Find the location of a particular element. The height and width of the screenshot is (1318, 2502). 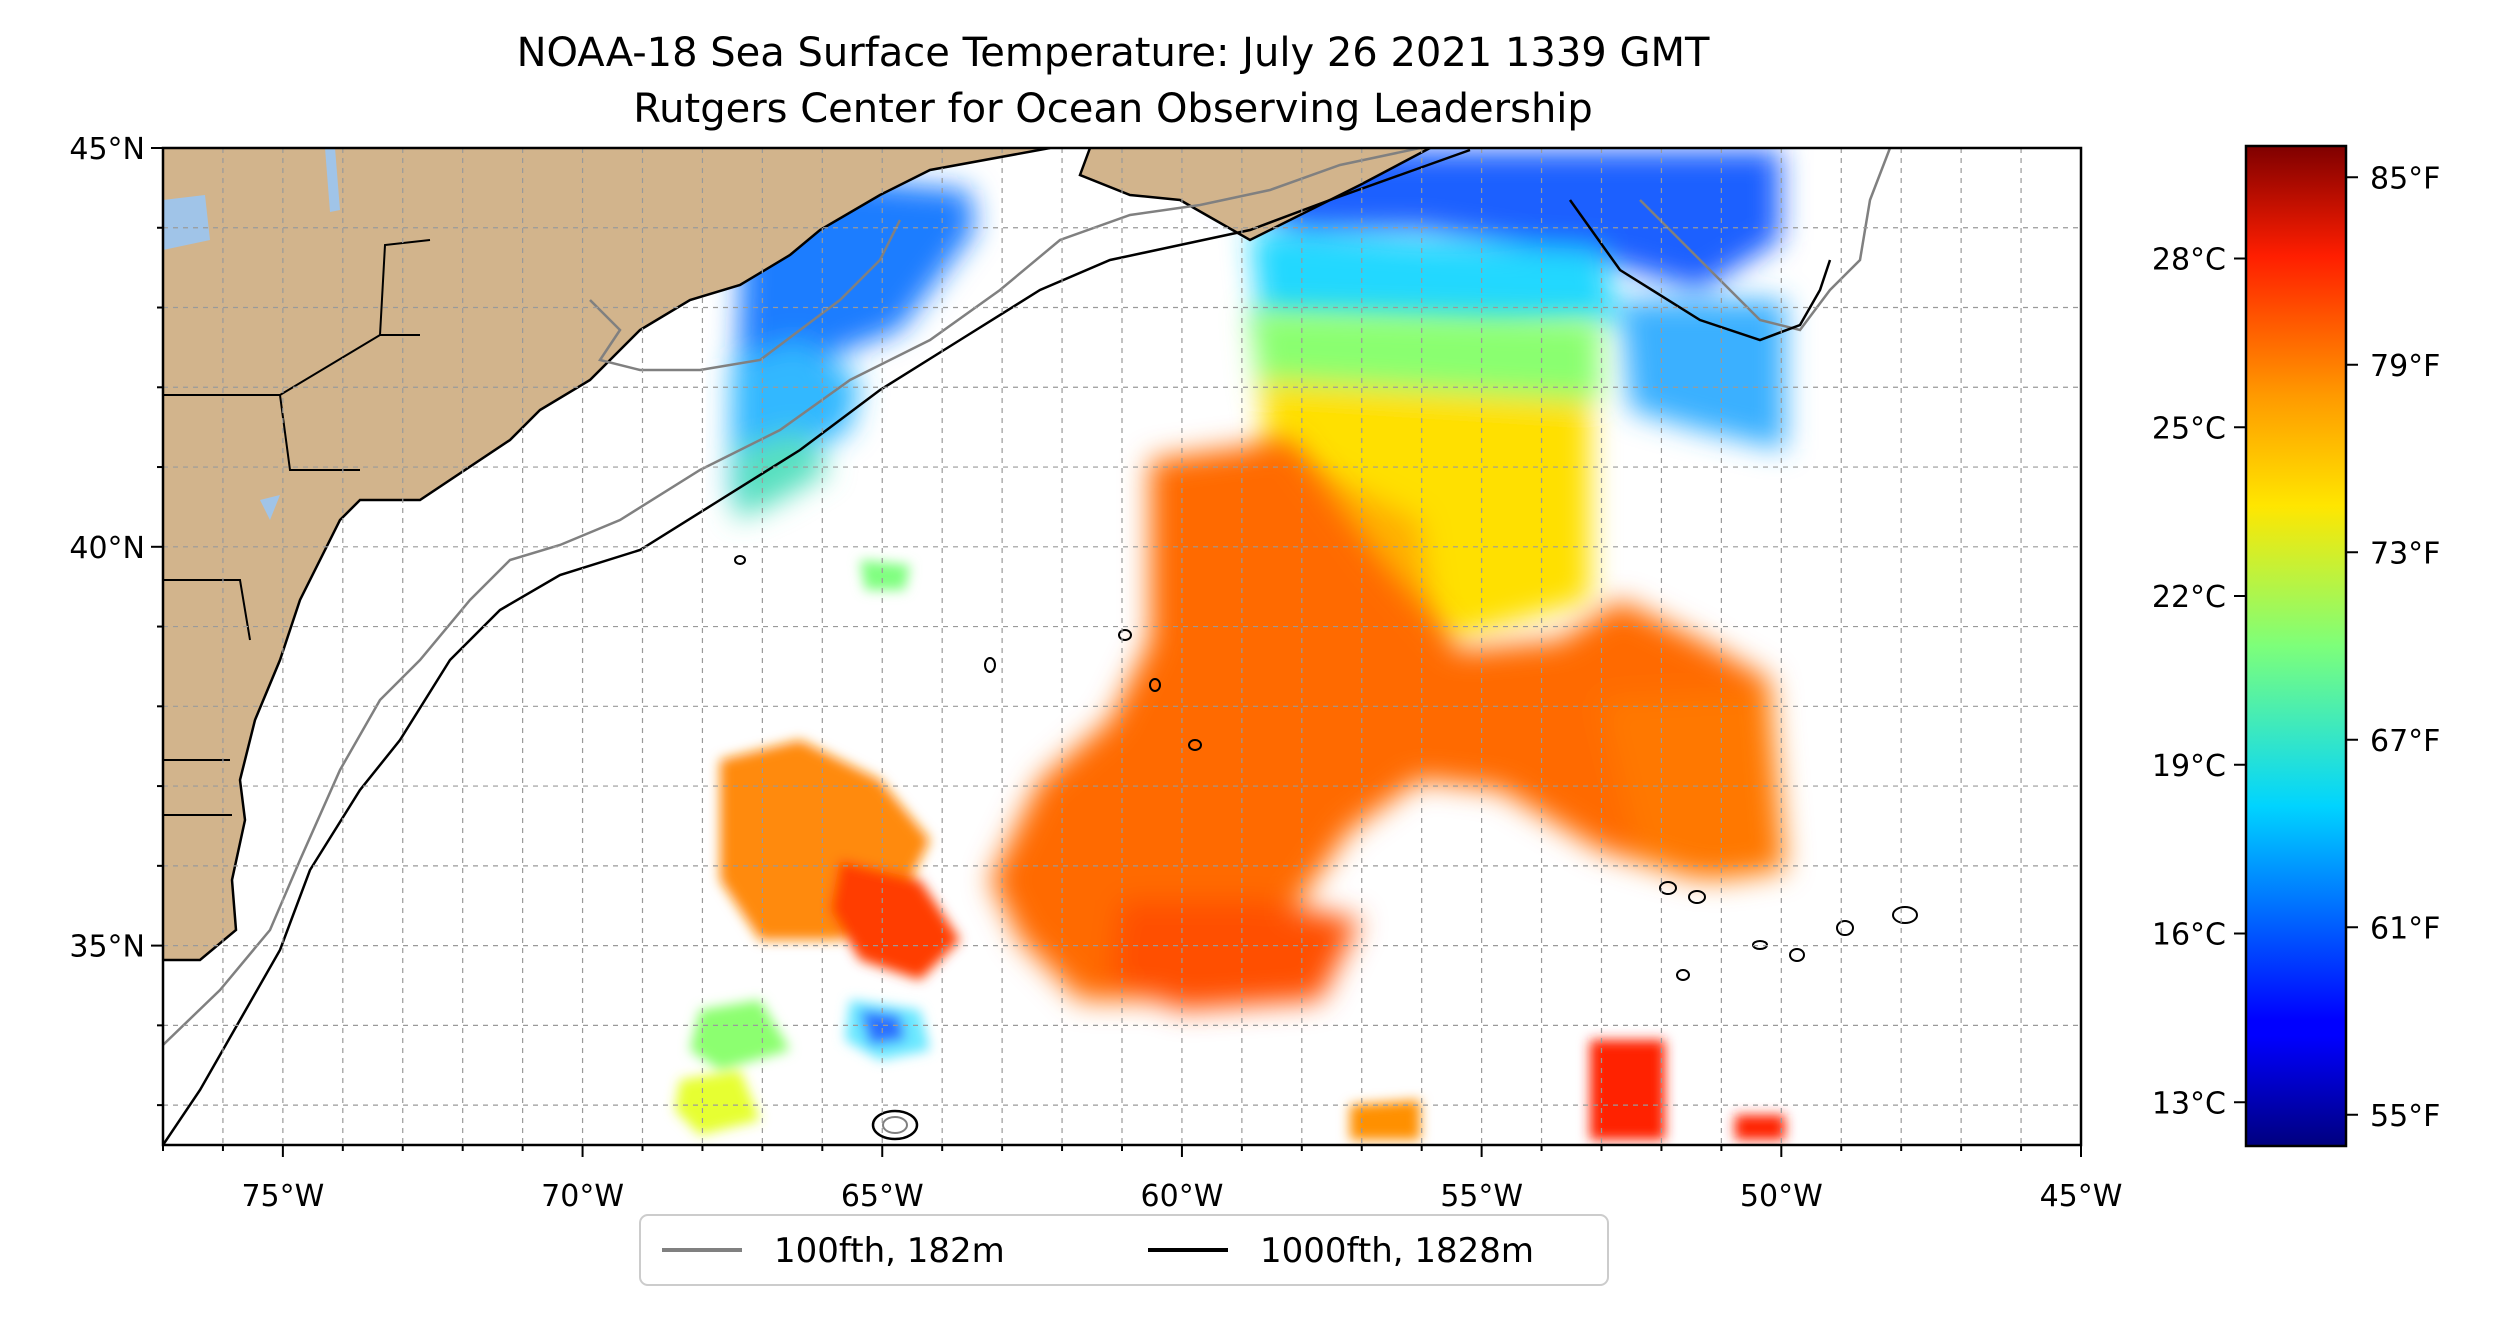

colorbar-fahrenheit-label: 61°F is located at coordinates (2405, 928).